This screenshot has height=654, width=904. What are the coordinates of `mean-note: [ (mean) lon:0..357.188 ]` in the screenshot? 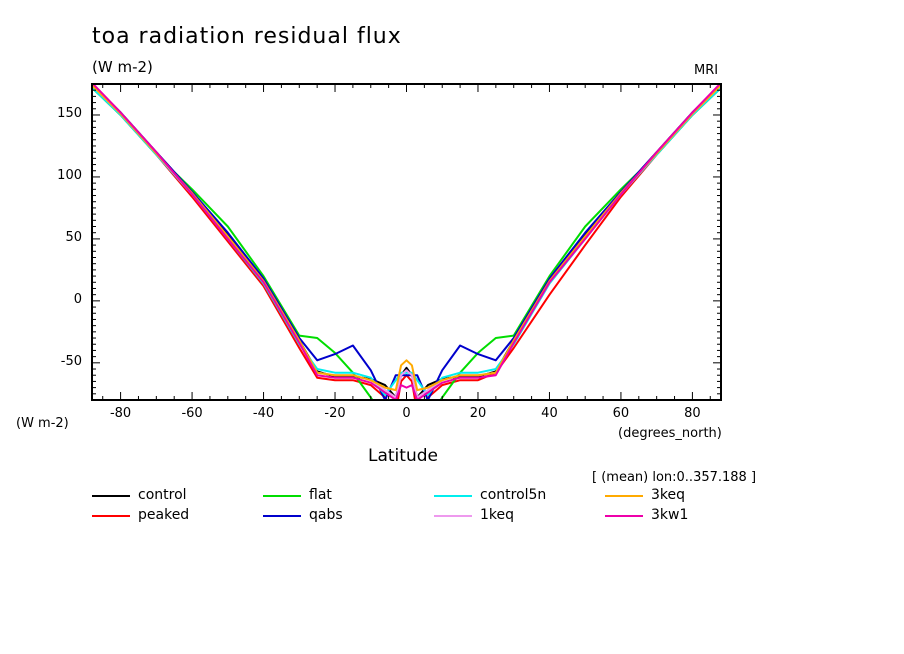 It's located at (674, 477).